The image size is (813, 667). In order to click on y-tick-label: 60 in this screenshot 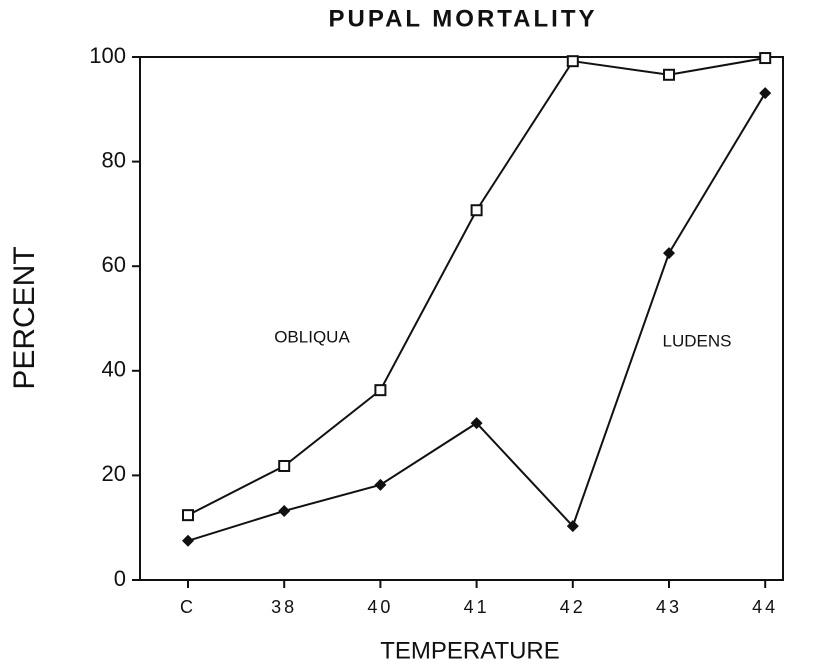, I will do `click(114, 264)`.